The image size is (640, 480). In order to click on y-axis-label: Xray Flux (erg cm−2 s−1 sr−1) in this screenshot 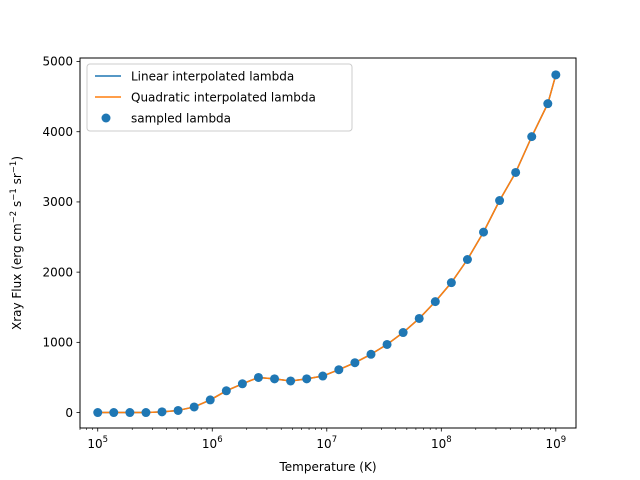, I will do `click(16, 243)`.